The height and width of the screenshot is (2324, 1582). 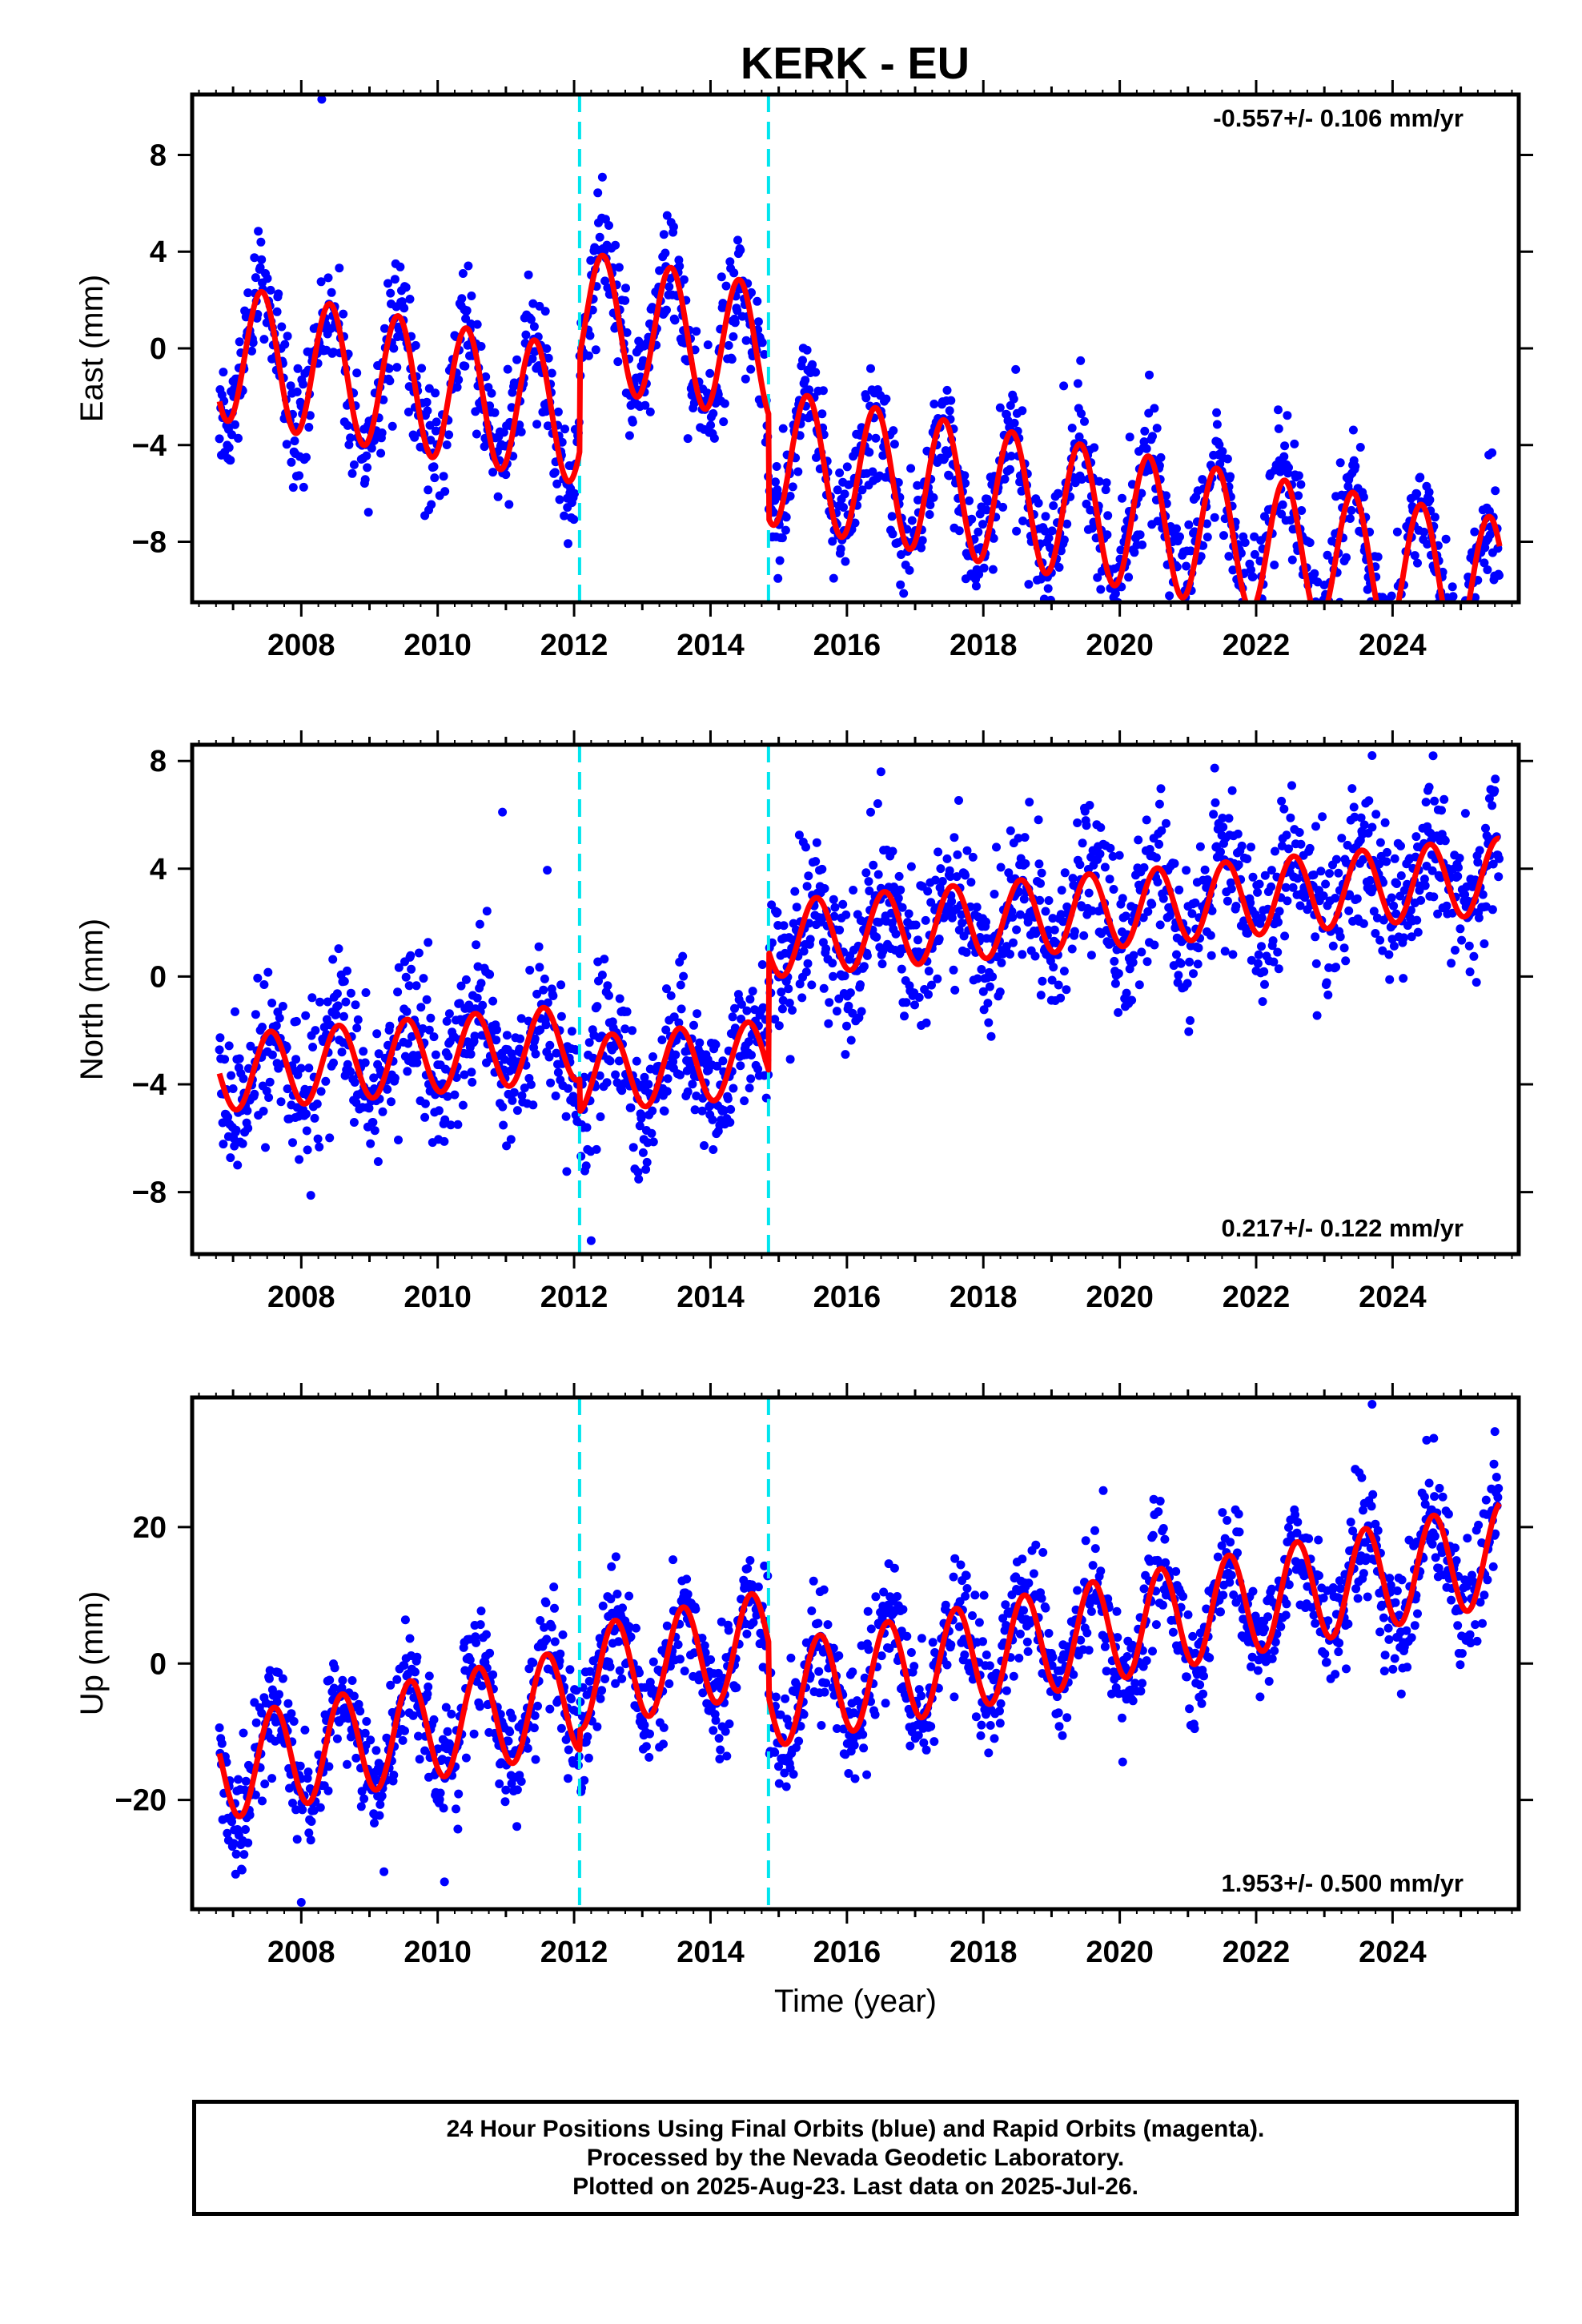 I want to click on y-tick-label: −8, so click(x=149, y=543).